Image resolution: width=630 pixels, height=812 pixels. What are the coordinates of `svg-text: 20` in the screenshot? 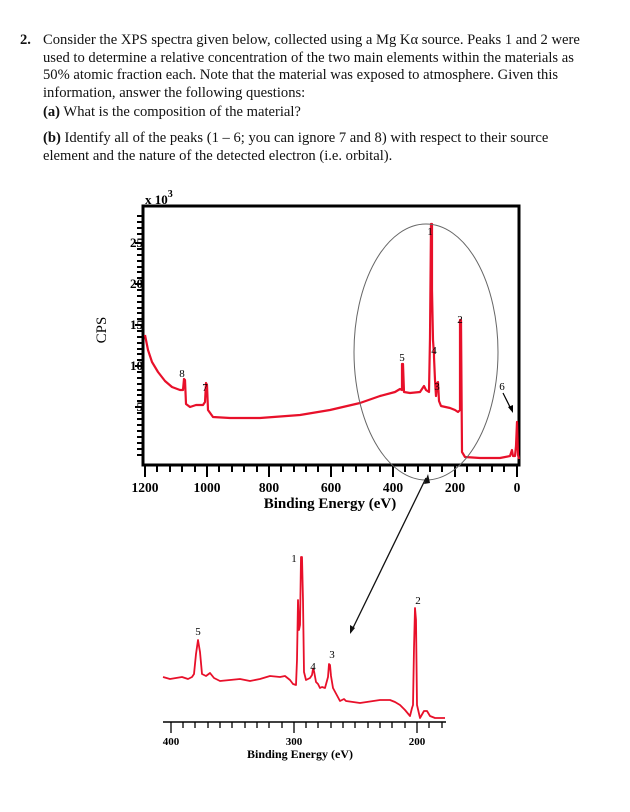 It's located at (136, 283).